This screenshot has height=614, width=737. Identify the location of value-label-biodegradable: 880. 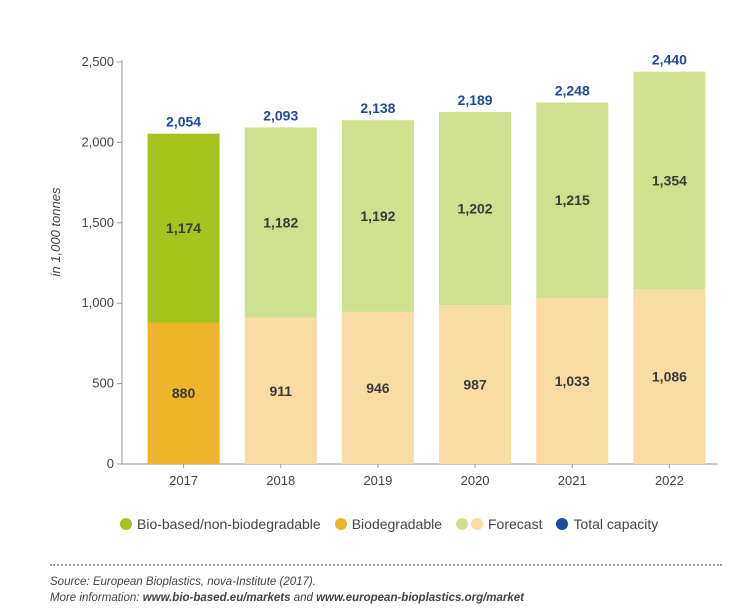
(184, 393).